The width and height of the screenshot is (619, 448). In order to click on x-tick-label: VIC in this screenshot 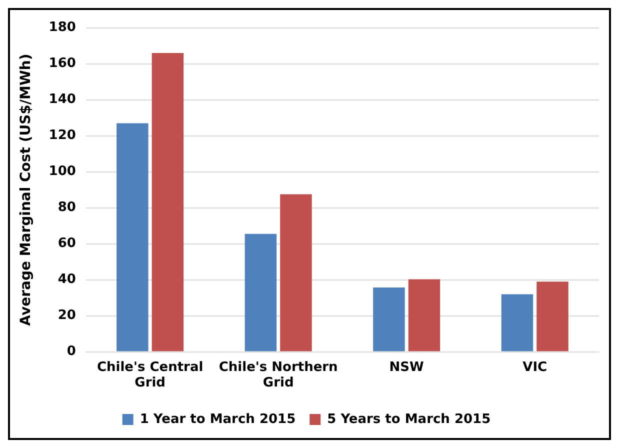, I will do `click(535, 367)`.